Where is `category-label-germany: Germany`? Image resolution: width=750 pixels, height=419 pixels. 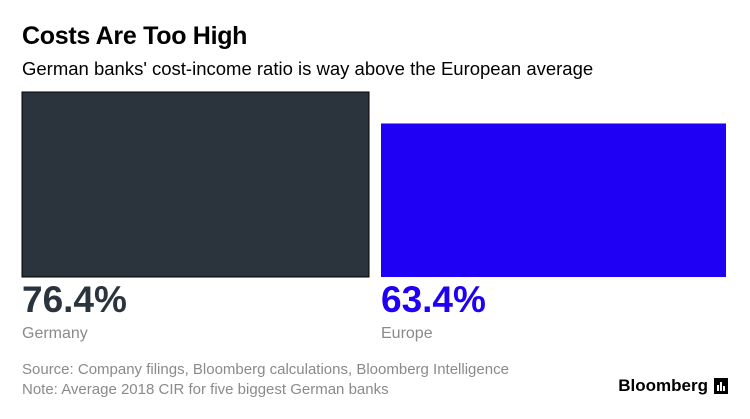 category-label-germany: Germany is located at coordinates (55, 333).